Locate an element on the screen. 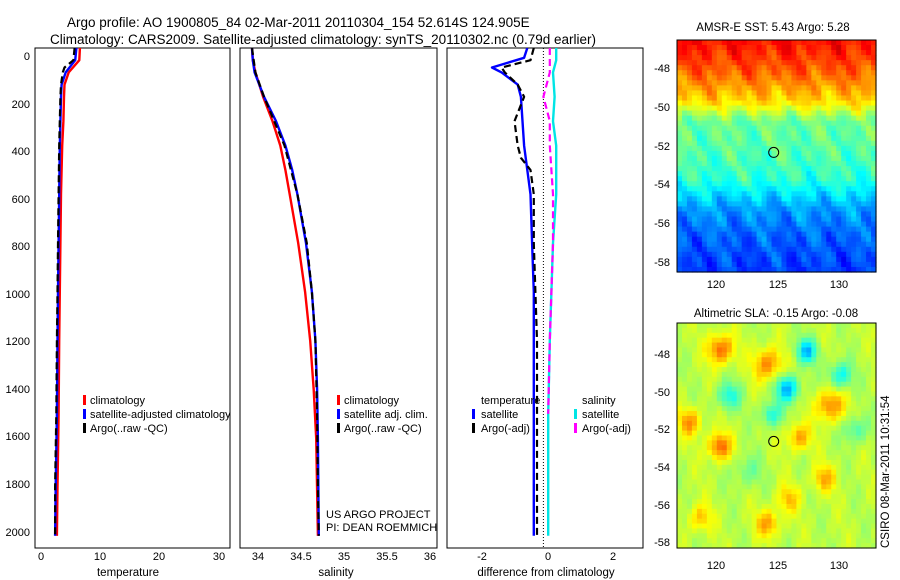 Image resolution: width=900 pixels, height=580 pixels. depth-ytick-label: 2000 is located at coordinates (18, 533).